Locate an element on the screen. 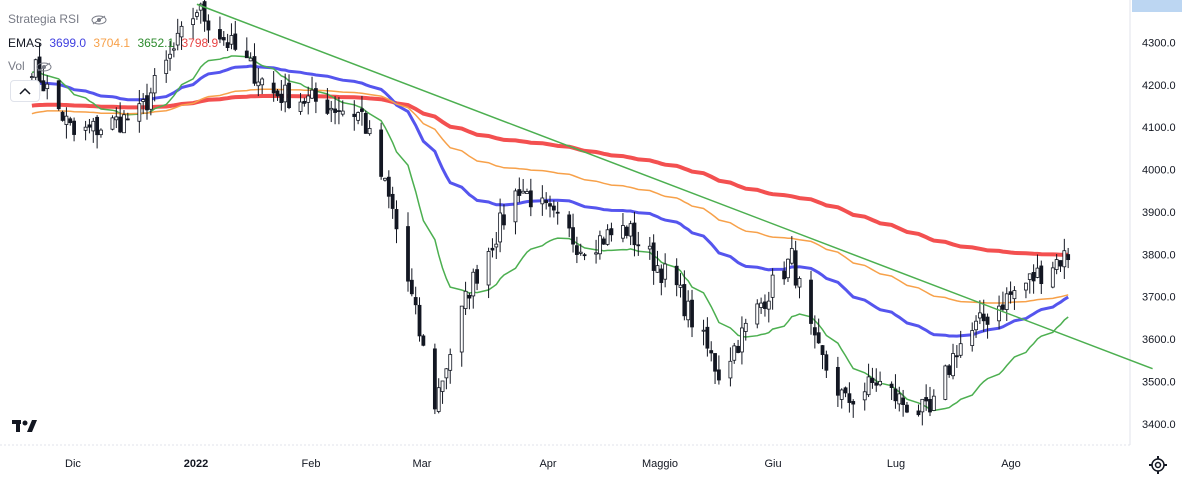 This screenshot has height=481, width=1186. chevron-up-icon is located at coordinates (25, 91).